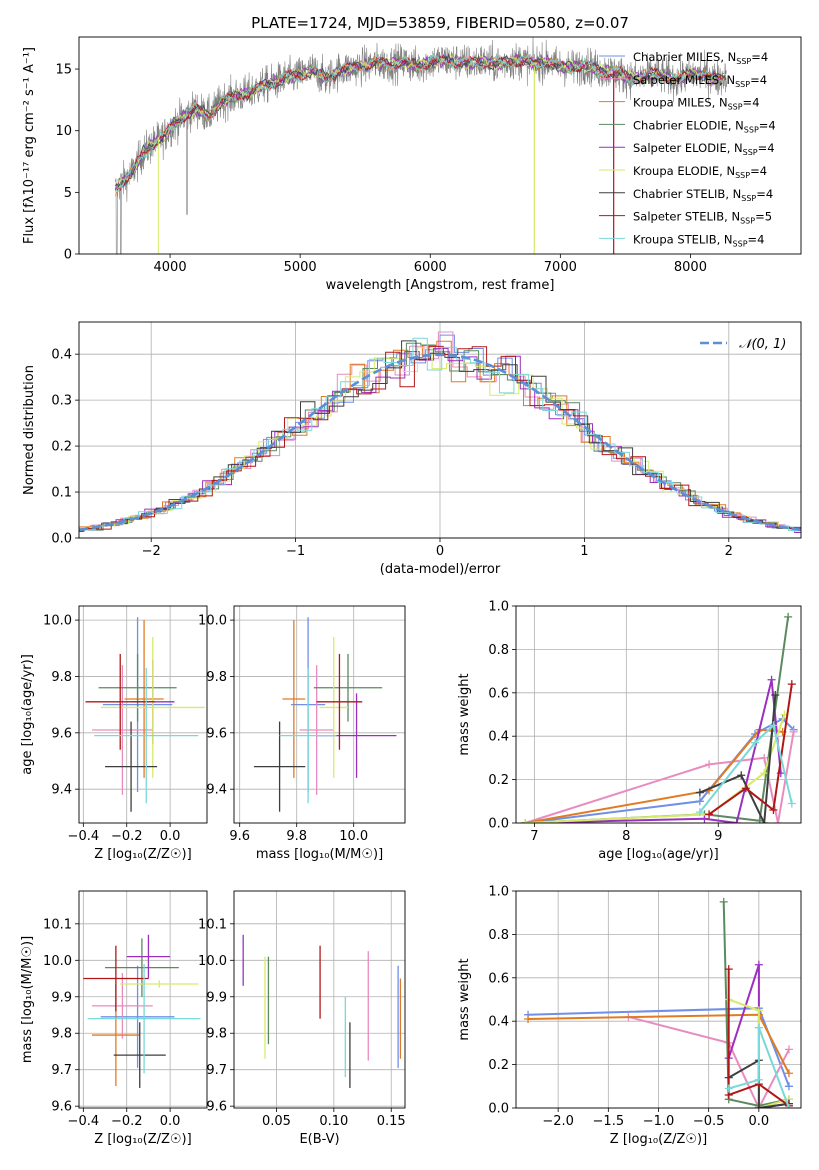  Describe the element at coordinates (440, 285) in the screenshot. I see `x-axis-label: wavelength [Angstrom, rest frame]` at that location.